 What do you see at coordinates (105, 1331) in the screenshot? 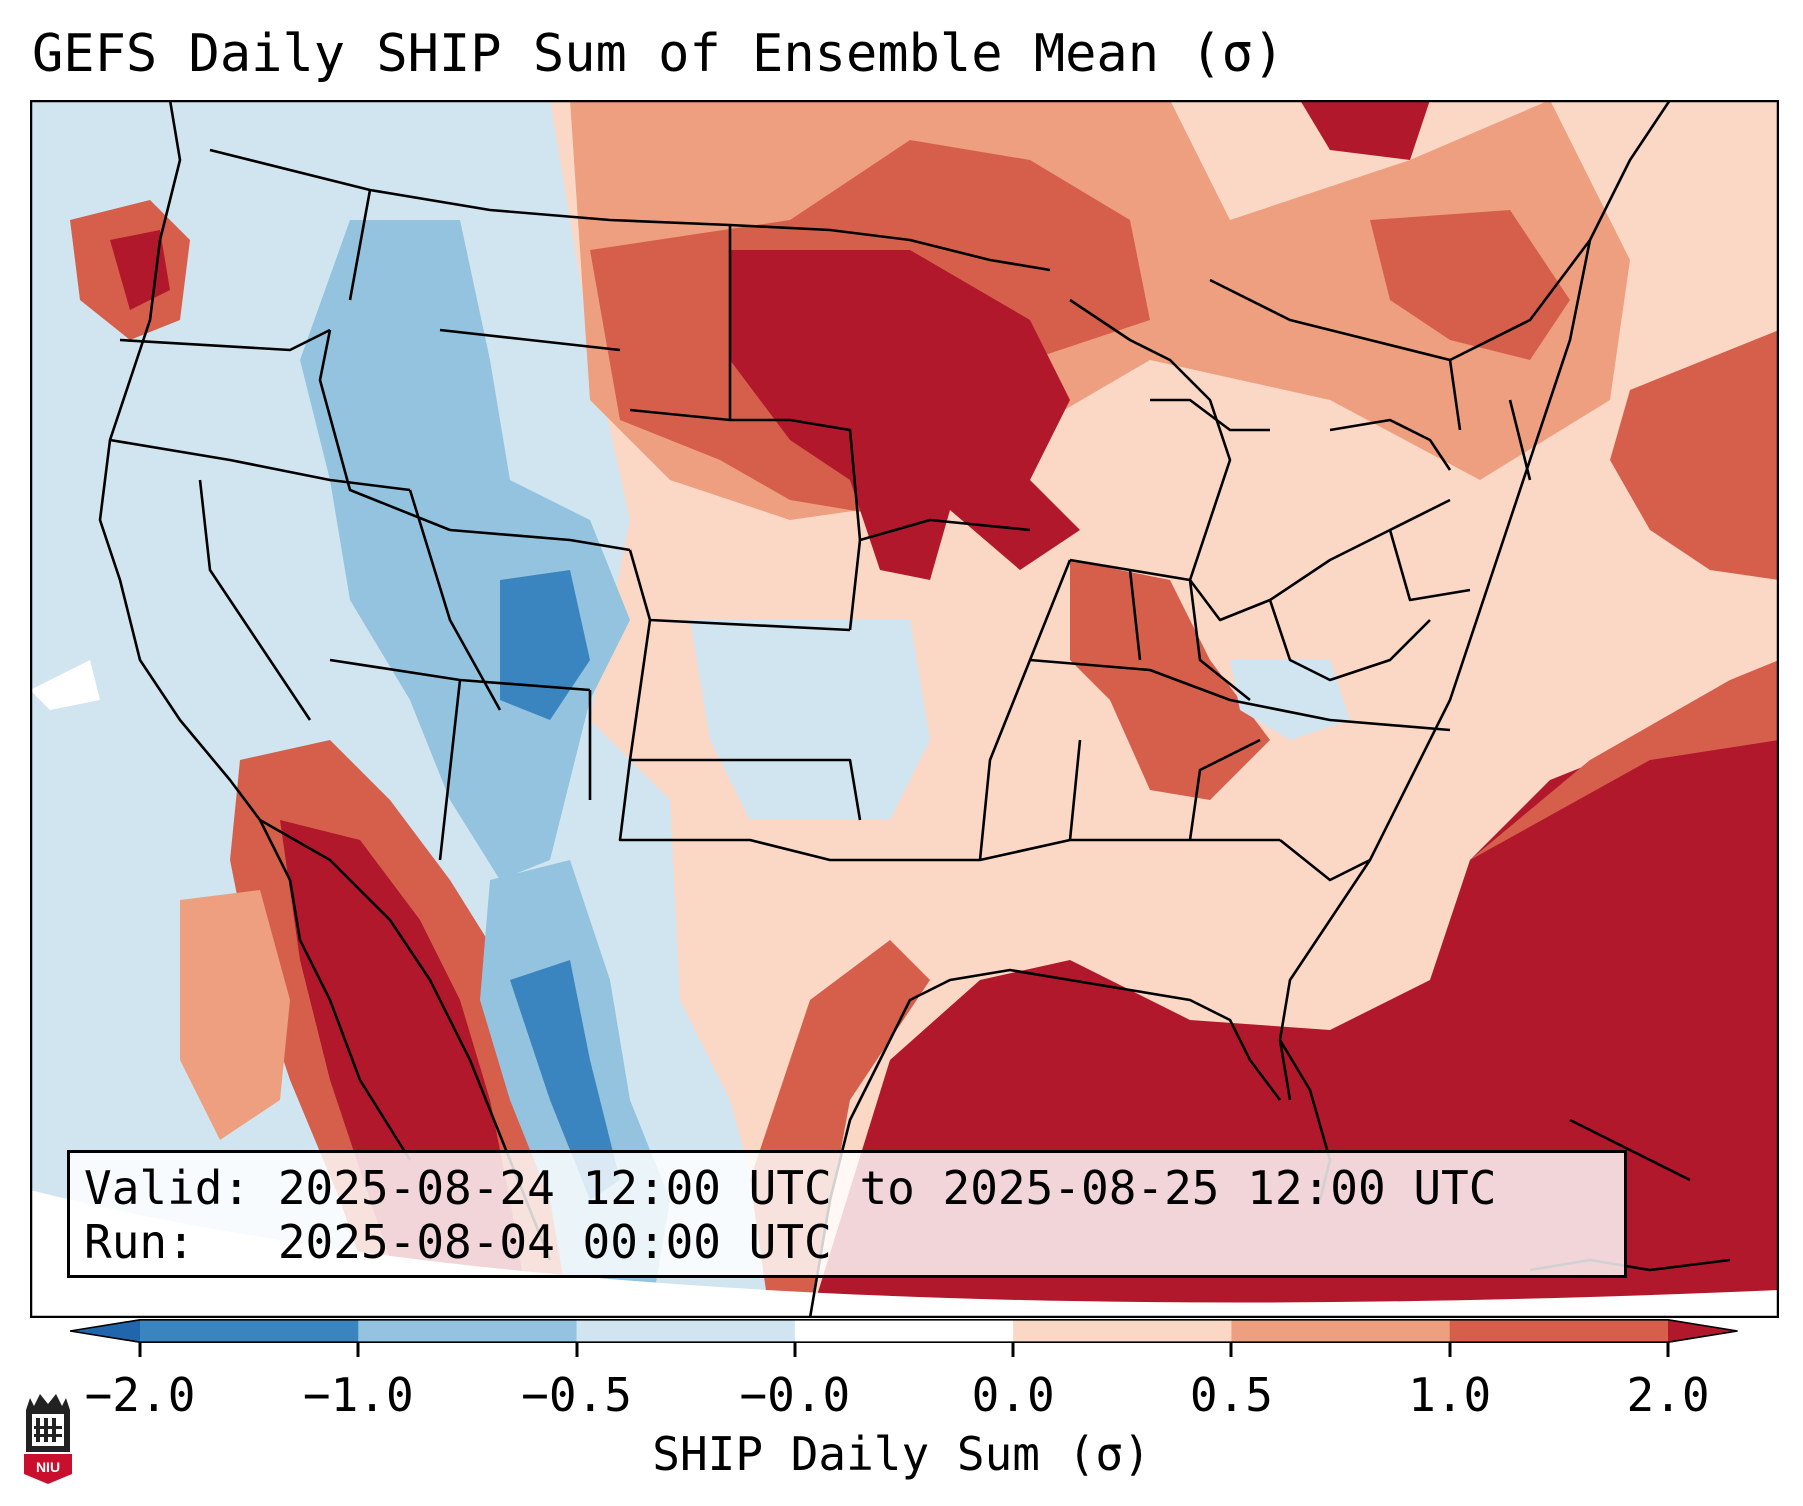
I see `colorbar-extend-low` at bounding box center [105, 1331].